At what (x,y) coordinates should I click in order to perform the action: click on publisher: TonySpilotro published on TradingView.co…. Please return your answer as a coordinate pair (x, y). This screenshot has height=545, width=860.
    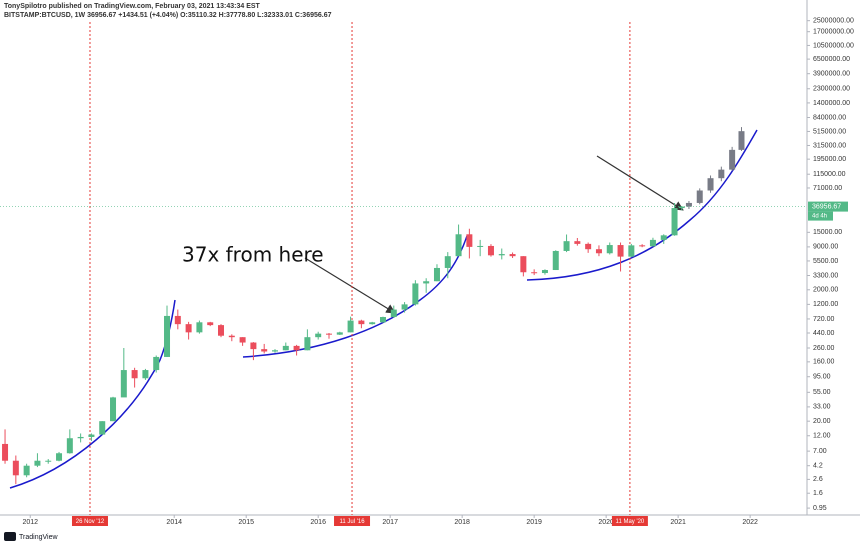
    Looking at the image, I should click on (132, 6).